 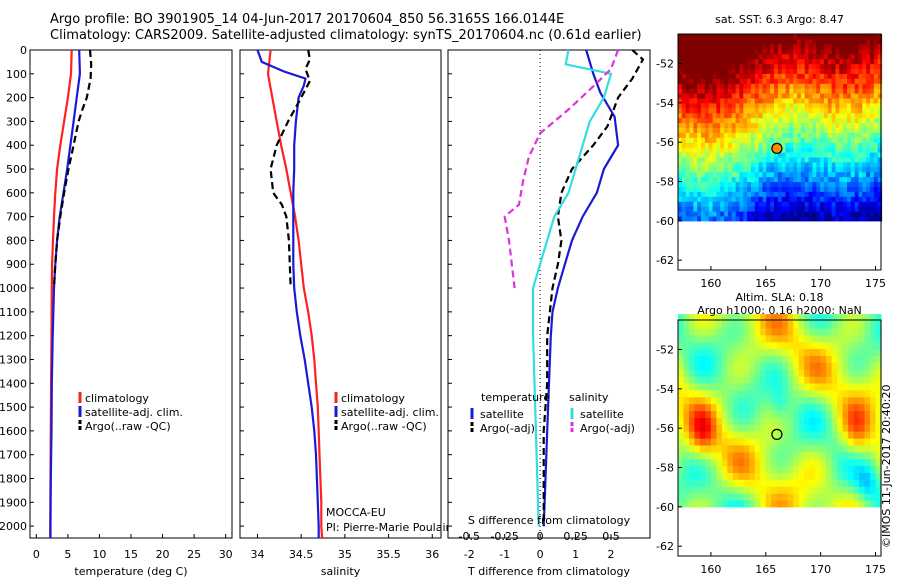 I want to click on x-axis-label: T difference from climatology, so click(x=548, y=571).